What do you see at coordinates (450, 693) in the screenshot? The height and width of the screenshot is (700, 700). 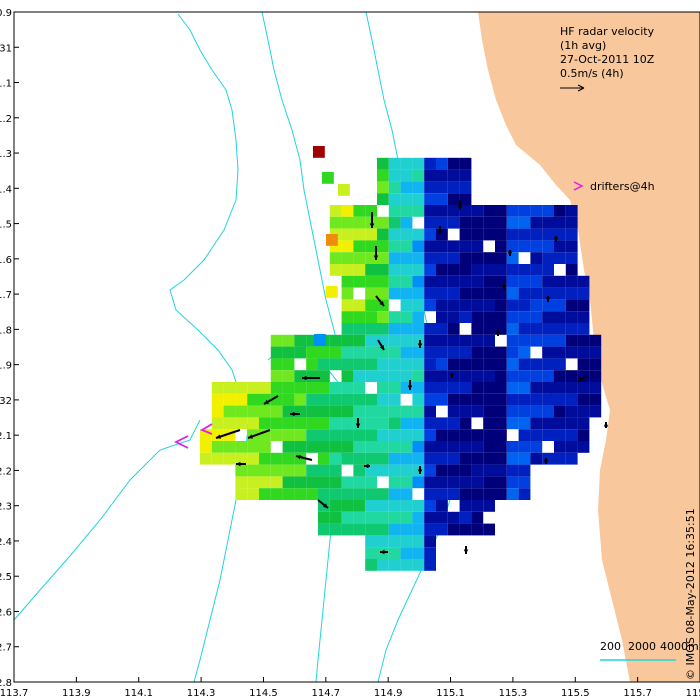 I see `x-tick-label: 115.1` at bounding box center [450, 693].